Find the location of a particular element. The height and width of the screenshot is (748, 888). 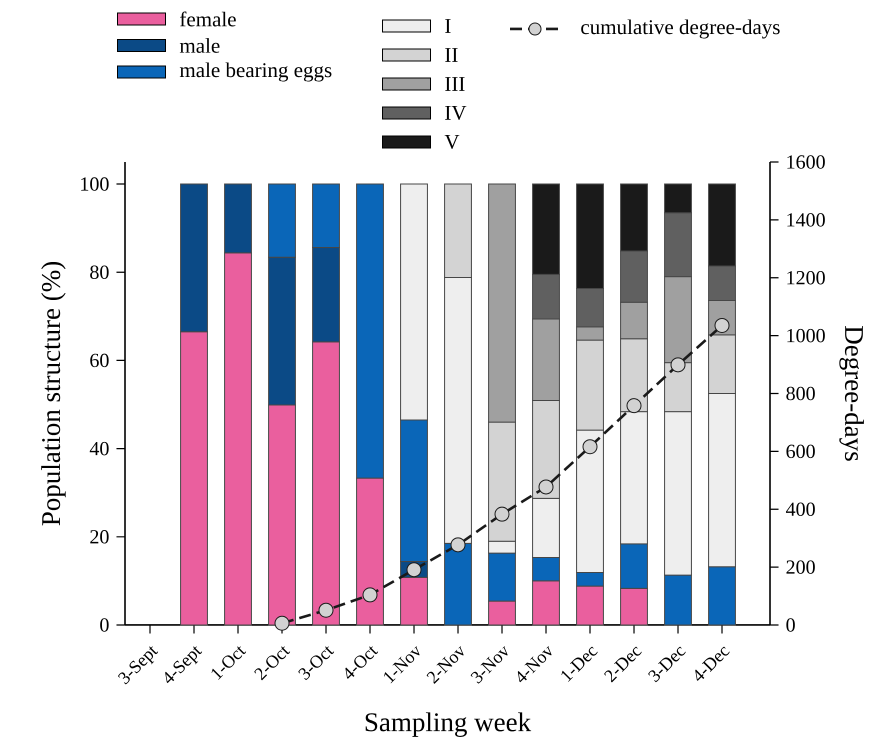

y2-tick-label: 1200 is located at coordinates (806, 277).